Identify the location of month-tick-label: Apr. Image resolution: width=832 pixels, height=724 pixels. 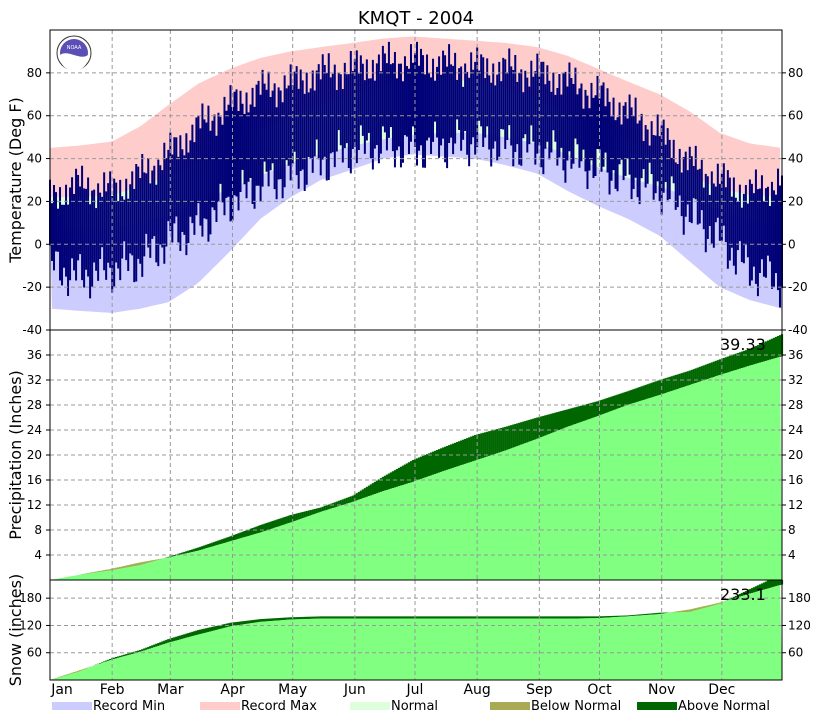
(232, 690).